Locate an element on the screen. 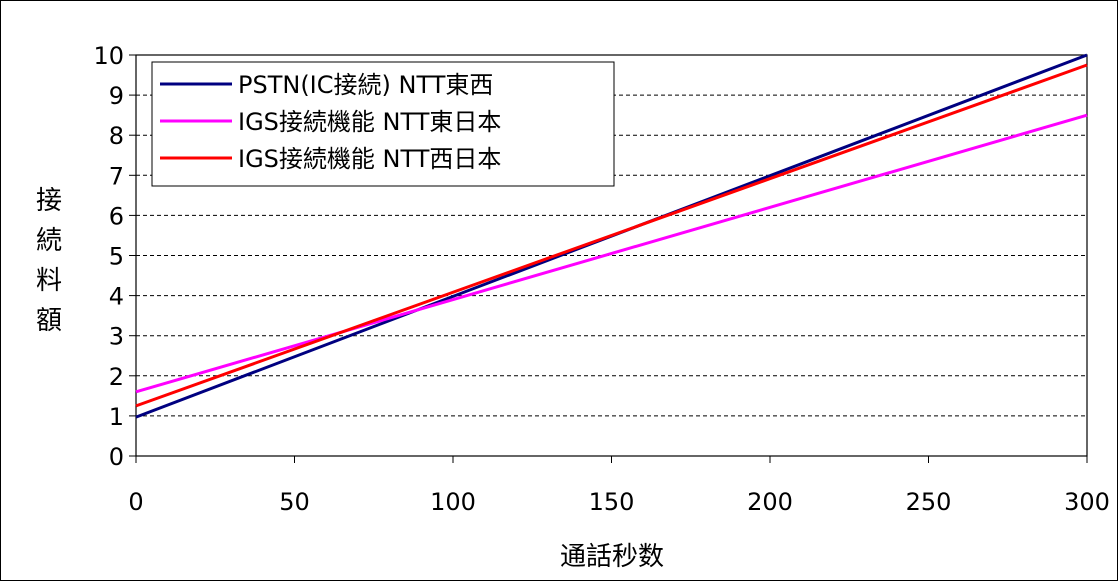  x-axis-title: 通話秒数 is located at coordinates (612, 557).